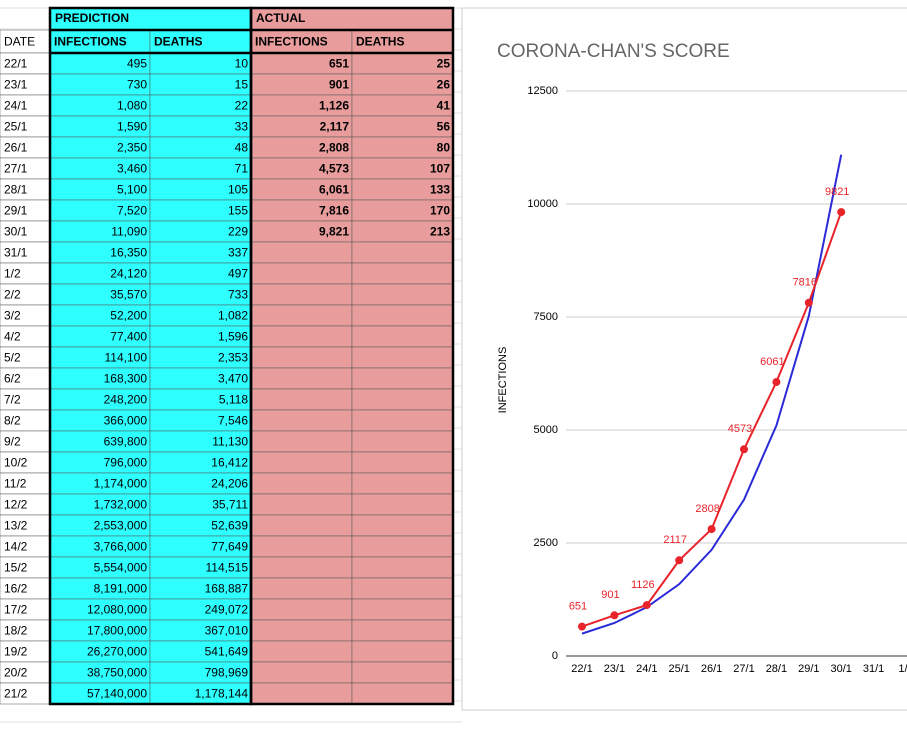 This screenshot has width=907, height=731. What do you see at coordinates (444, 106) in the screenshot?
I see `number-cell: 41` at bounding box center [444, 106].